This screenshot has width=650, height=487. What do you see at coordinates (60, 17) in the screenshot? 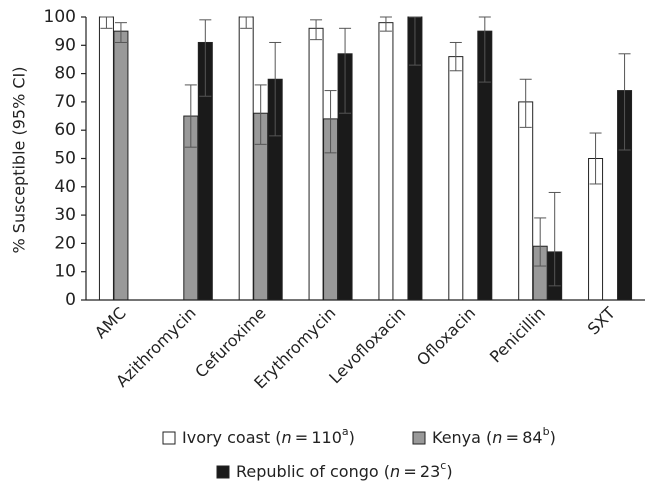
I see `y-tick-label: 100` at bounding box center [60, 17].